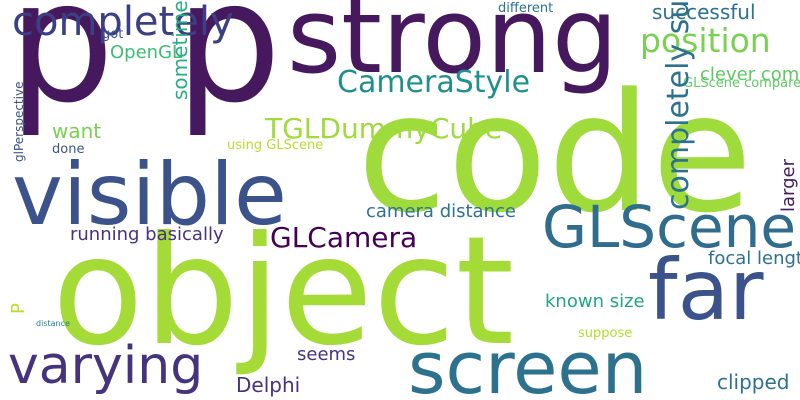  What do you see at coordinates (754, 258) in the screenshot?
I see `word-clipped: focal length` at bounding box center [754, 258].